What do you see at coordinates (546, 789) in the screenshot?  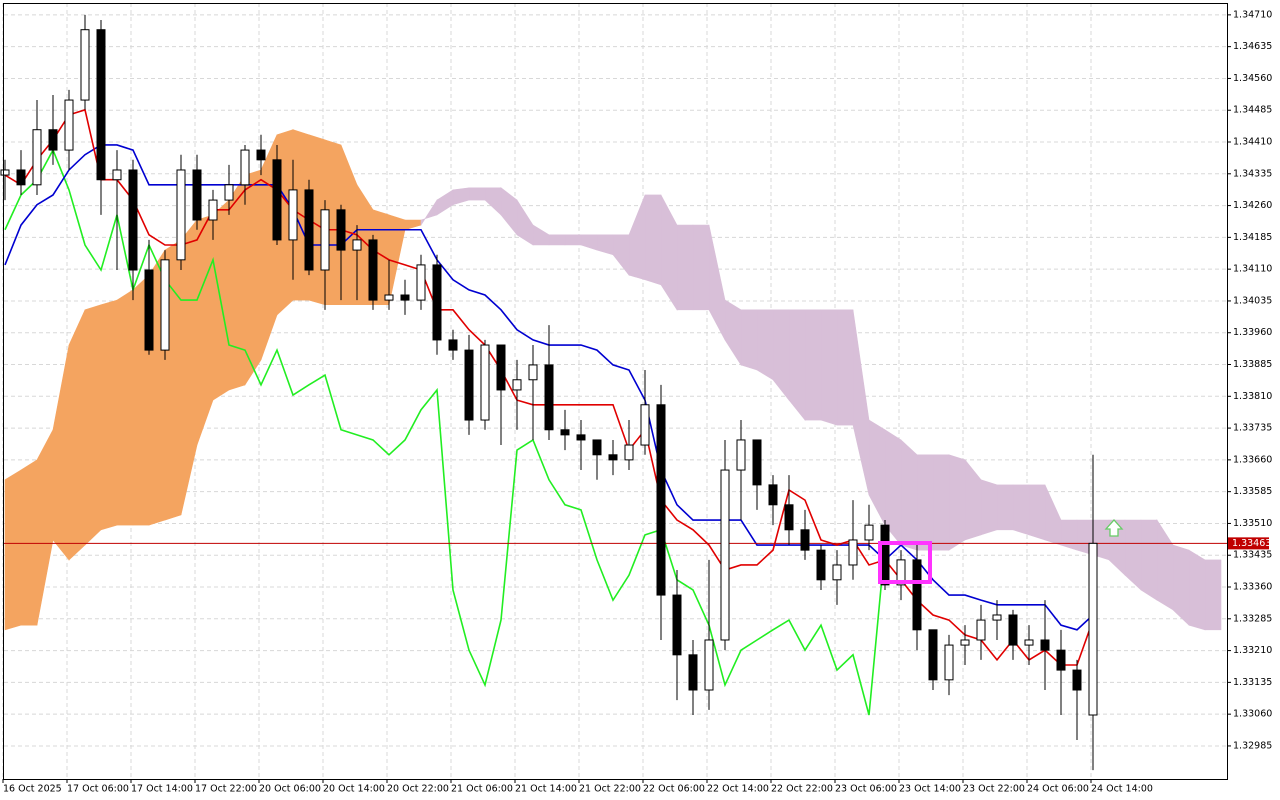 I see `x-tick-label: 21 Oct 14:00` at bounding box center [546, 789].